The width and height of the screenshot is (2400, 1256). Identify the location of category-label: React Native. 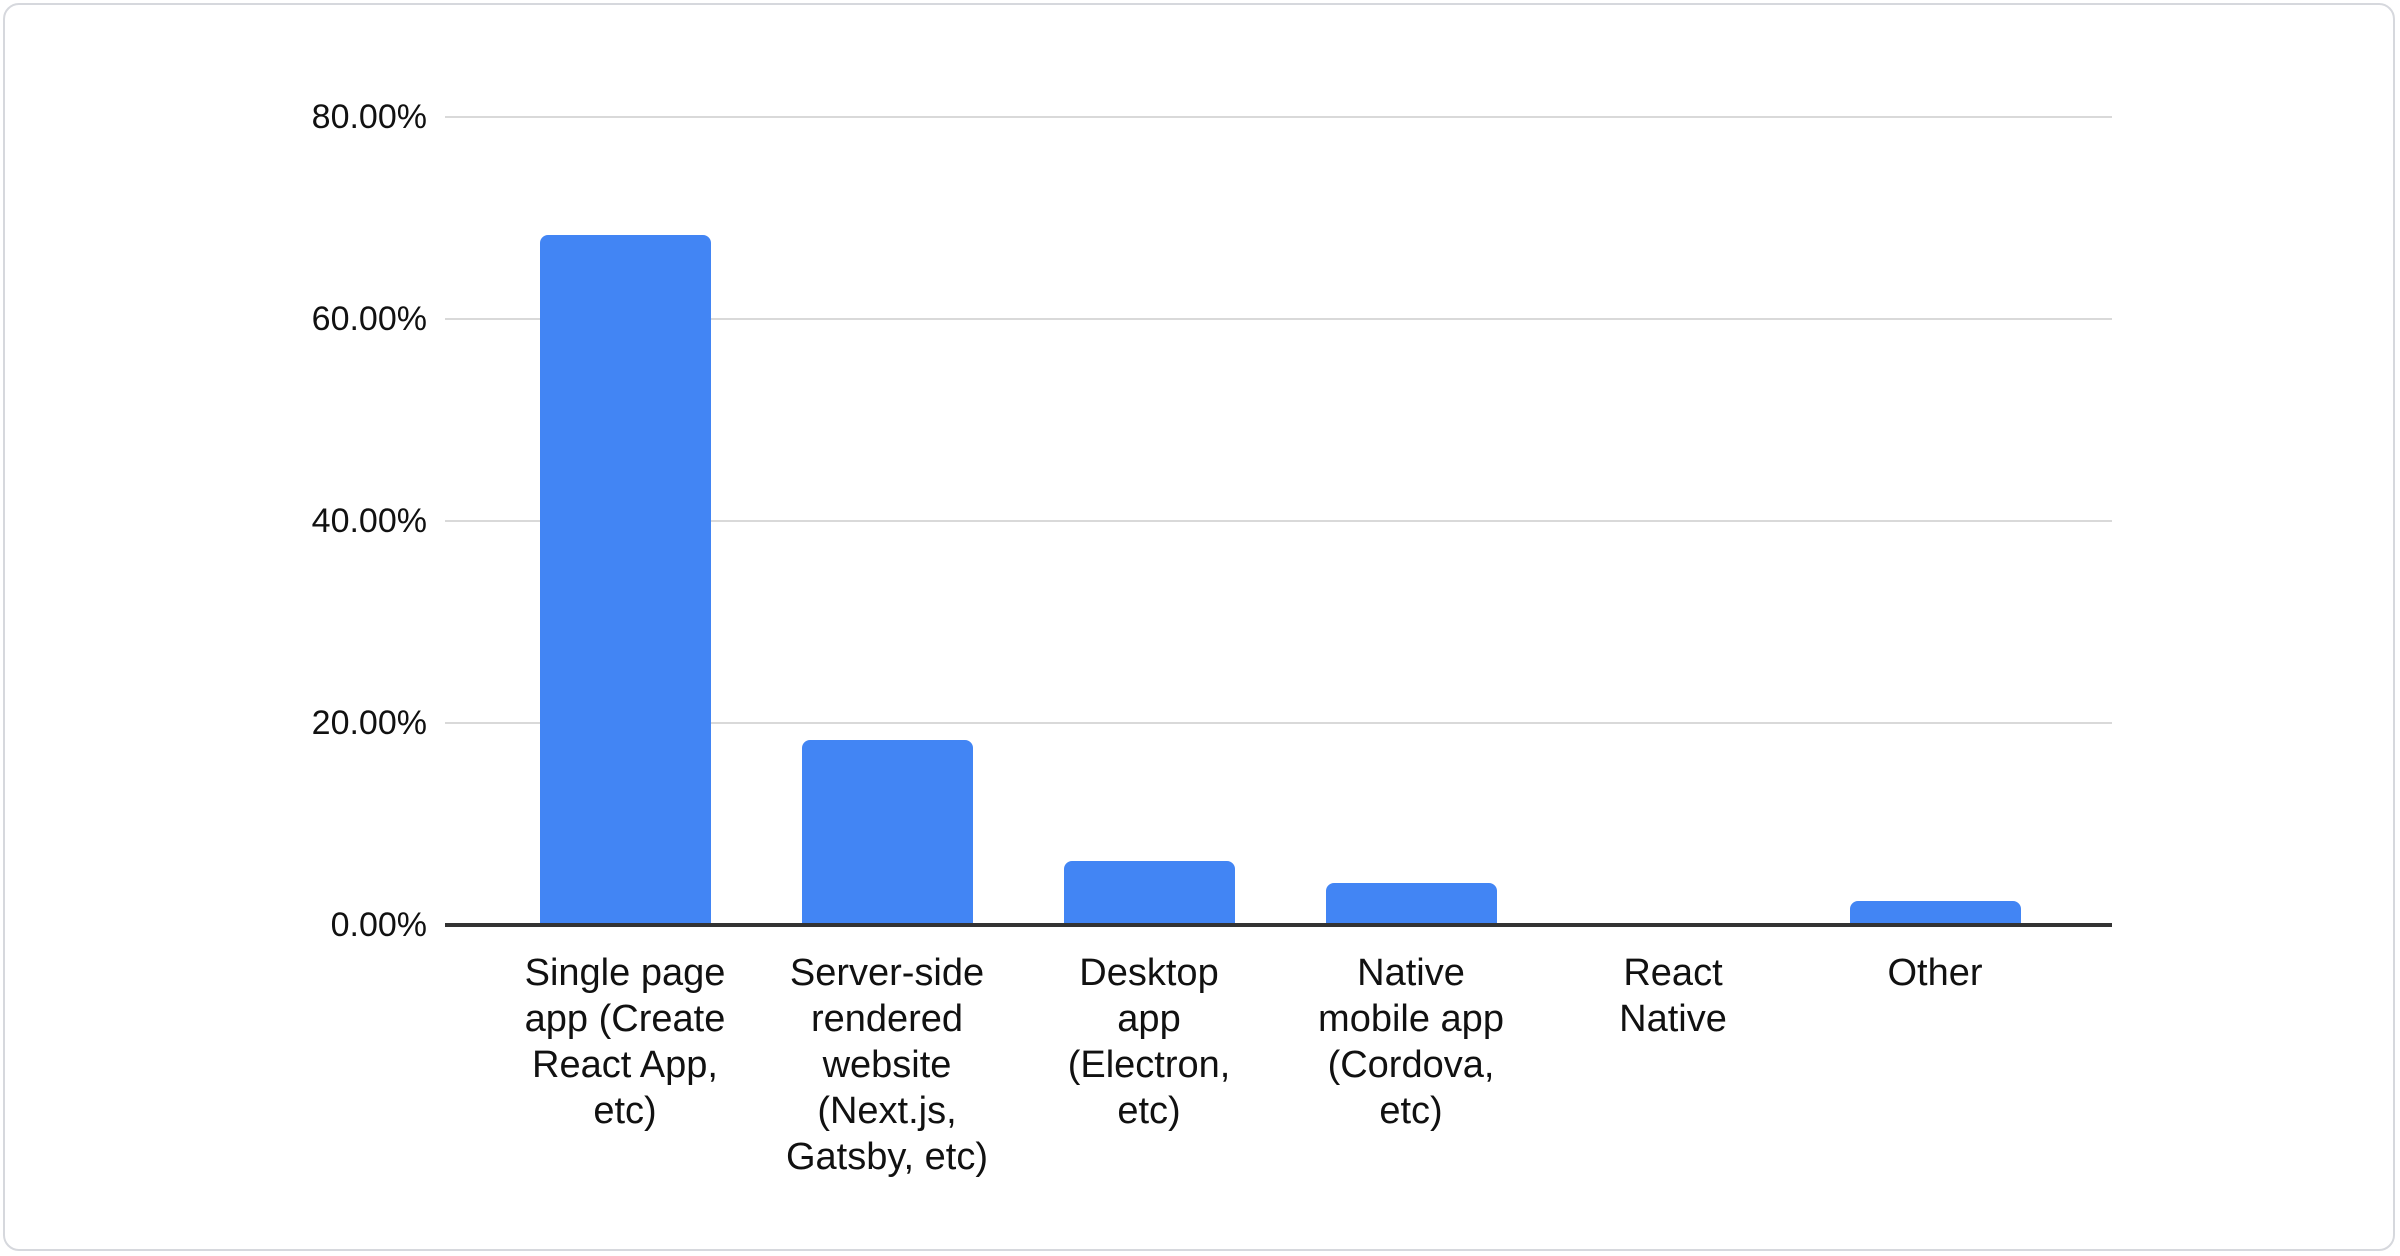
(1673, 996).